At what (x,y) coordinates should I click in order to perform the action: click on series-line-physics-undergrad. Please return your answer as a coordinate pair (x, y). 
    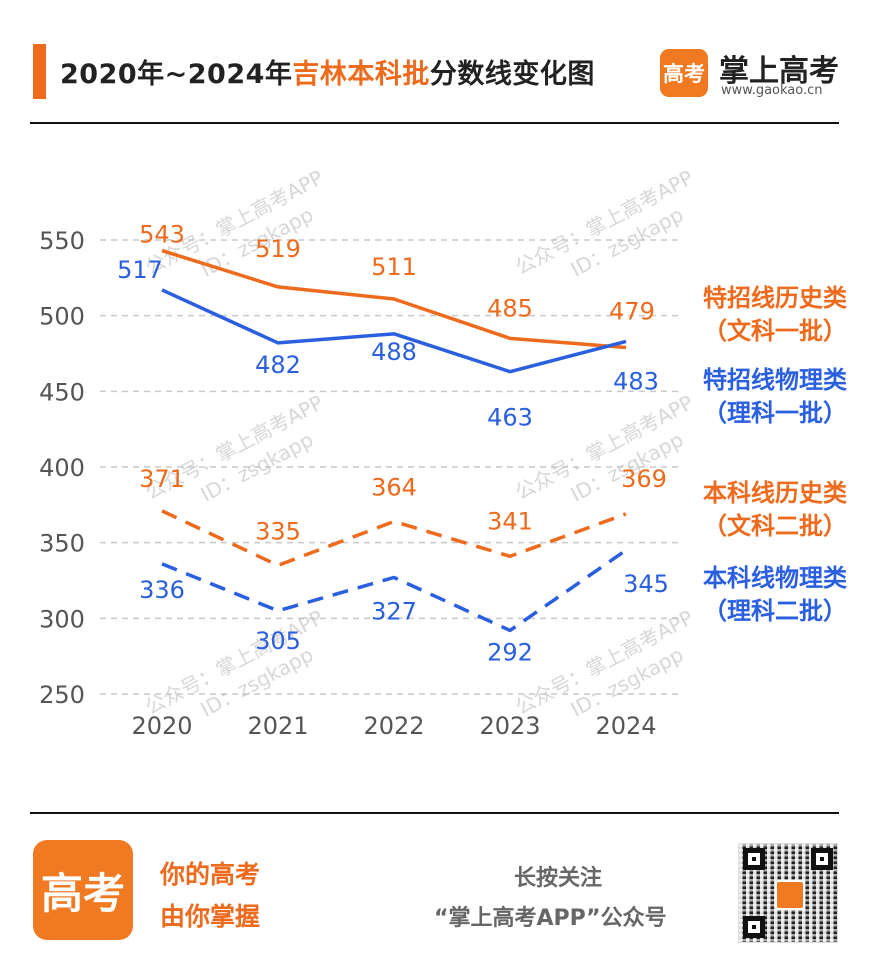
    Looking at the image, I should click on (394, 590).